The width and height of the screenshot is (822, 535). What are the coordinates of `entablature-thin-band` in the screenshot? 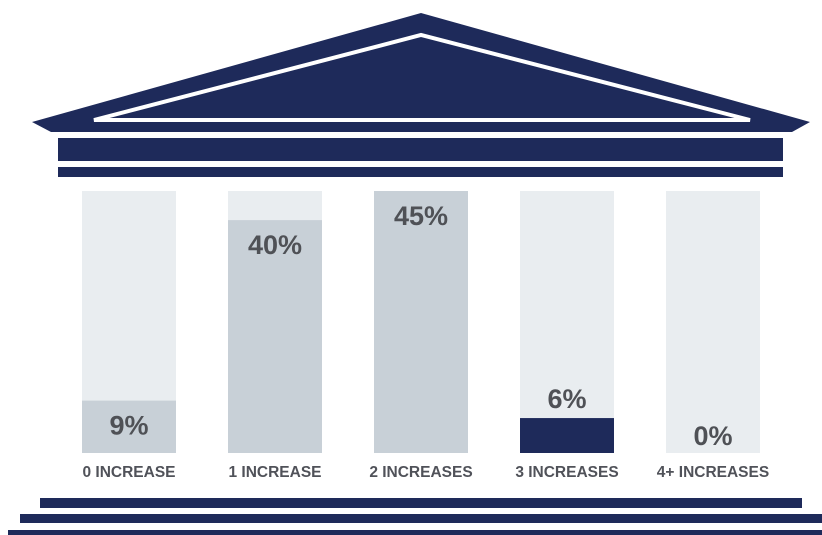 It's located at (420, 172).